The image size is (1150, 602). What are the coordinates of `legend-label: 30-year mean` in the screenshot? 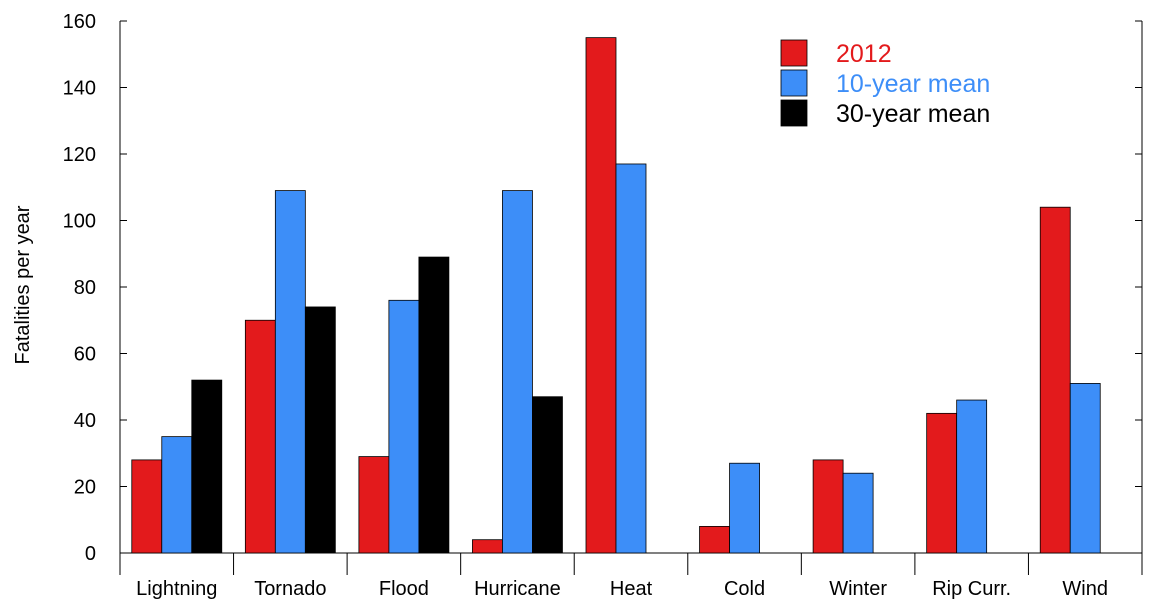 It's located at (913, 114).